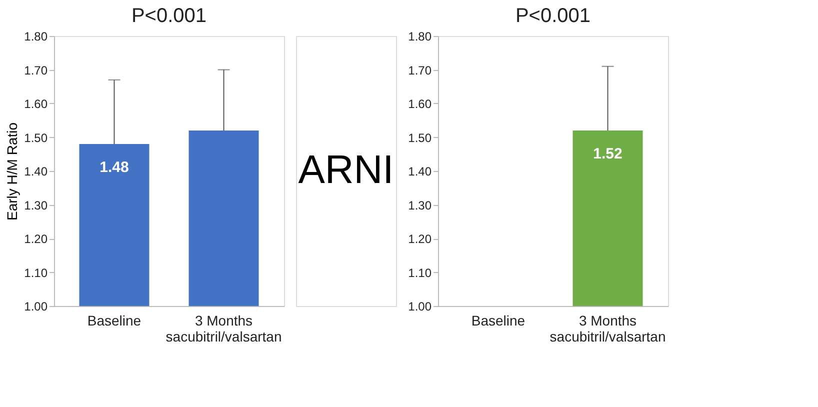 Image resolution: width=818 pixels, height=407 pixels. What do you see at coordinates (607, 154) in the screenshot?
I see `data-label: 1.52` at bounding box center [607, 154].